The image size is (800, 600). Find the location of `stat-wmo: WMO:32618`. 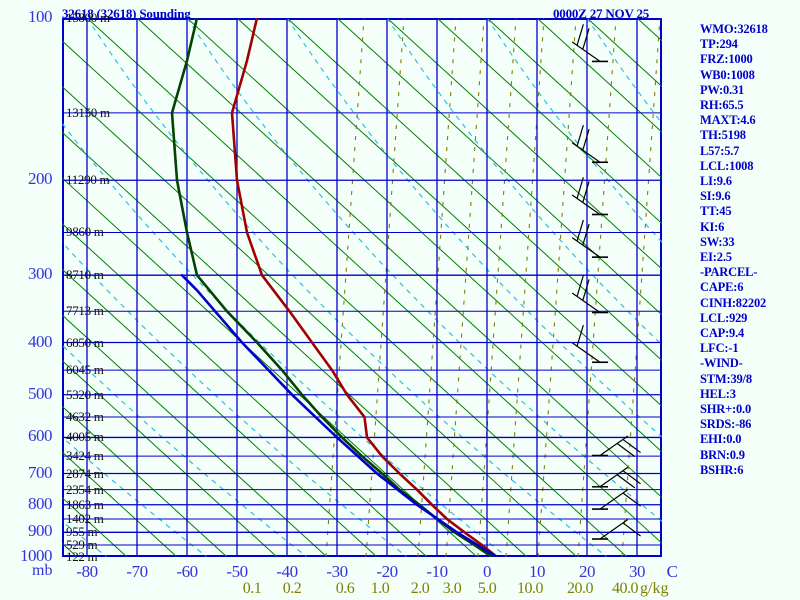

stat-wmo: WMO:32618 is located at coordinates (734, 29).